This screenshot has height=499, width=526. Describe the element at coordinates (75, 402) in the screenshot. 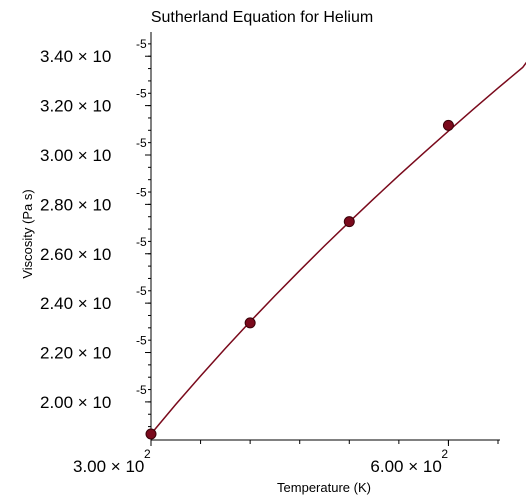

I see `y-tick-label: 2.00 × 10` at that location.